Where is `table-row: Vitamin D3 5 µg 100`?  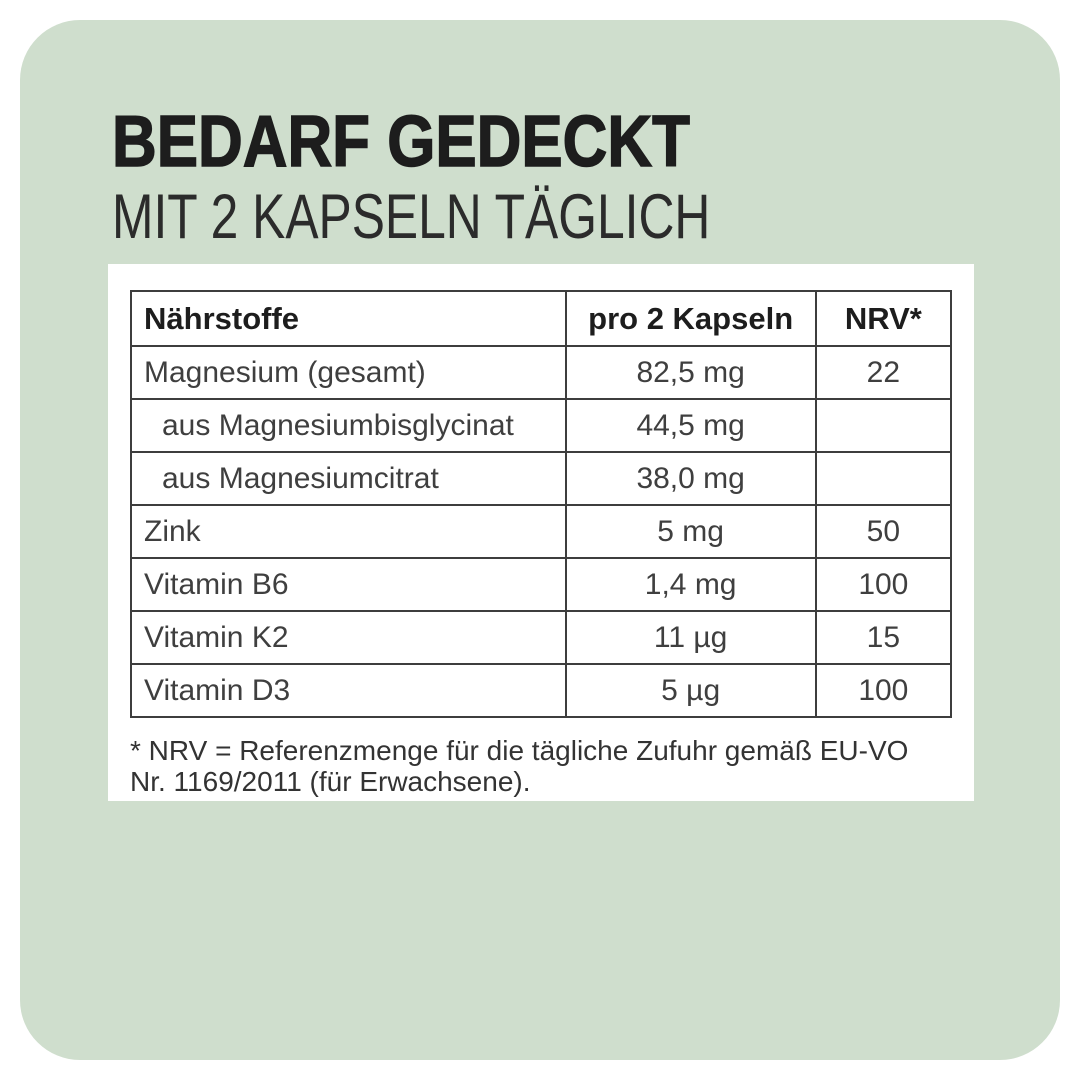
table-row: Vitamin D3 5 µg 100 is located at coordinates (541, 690).